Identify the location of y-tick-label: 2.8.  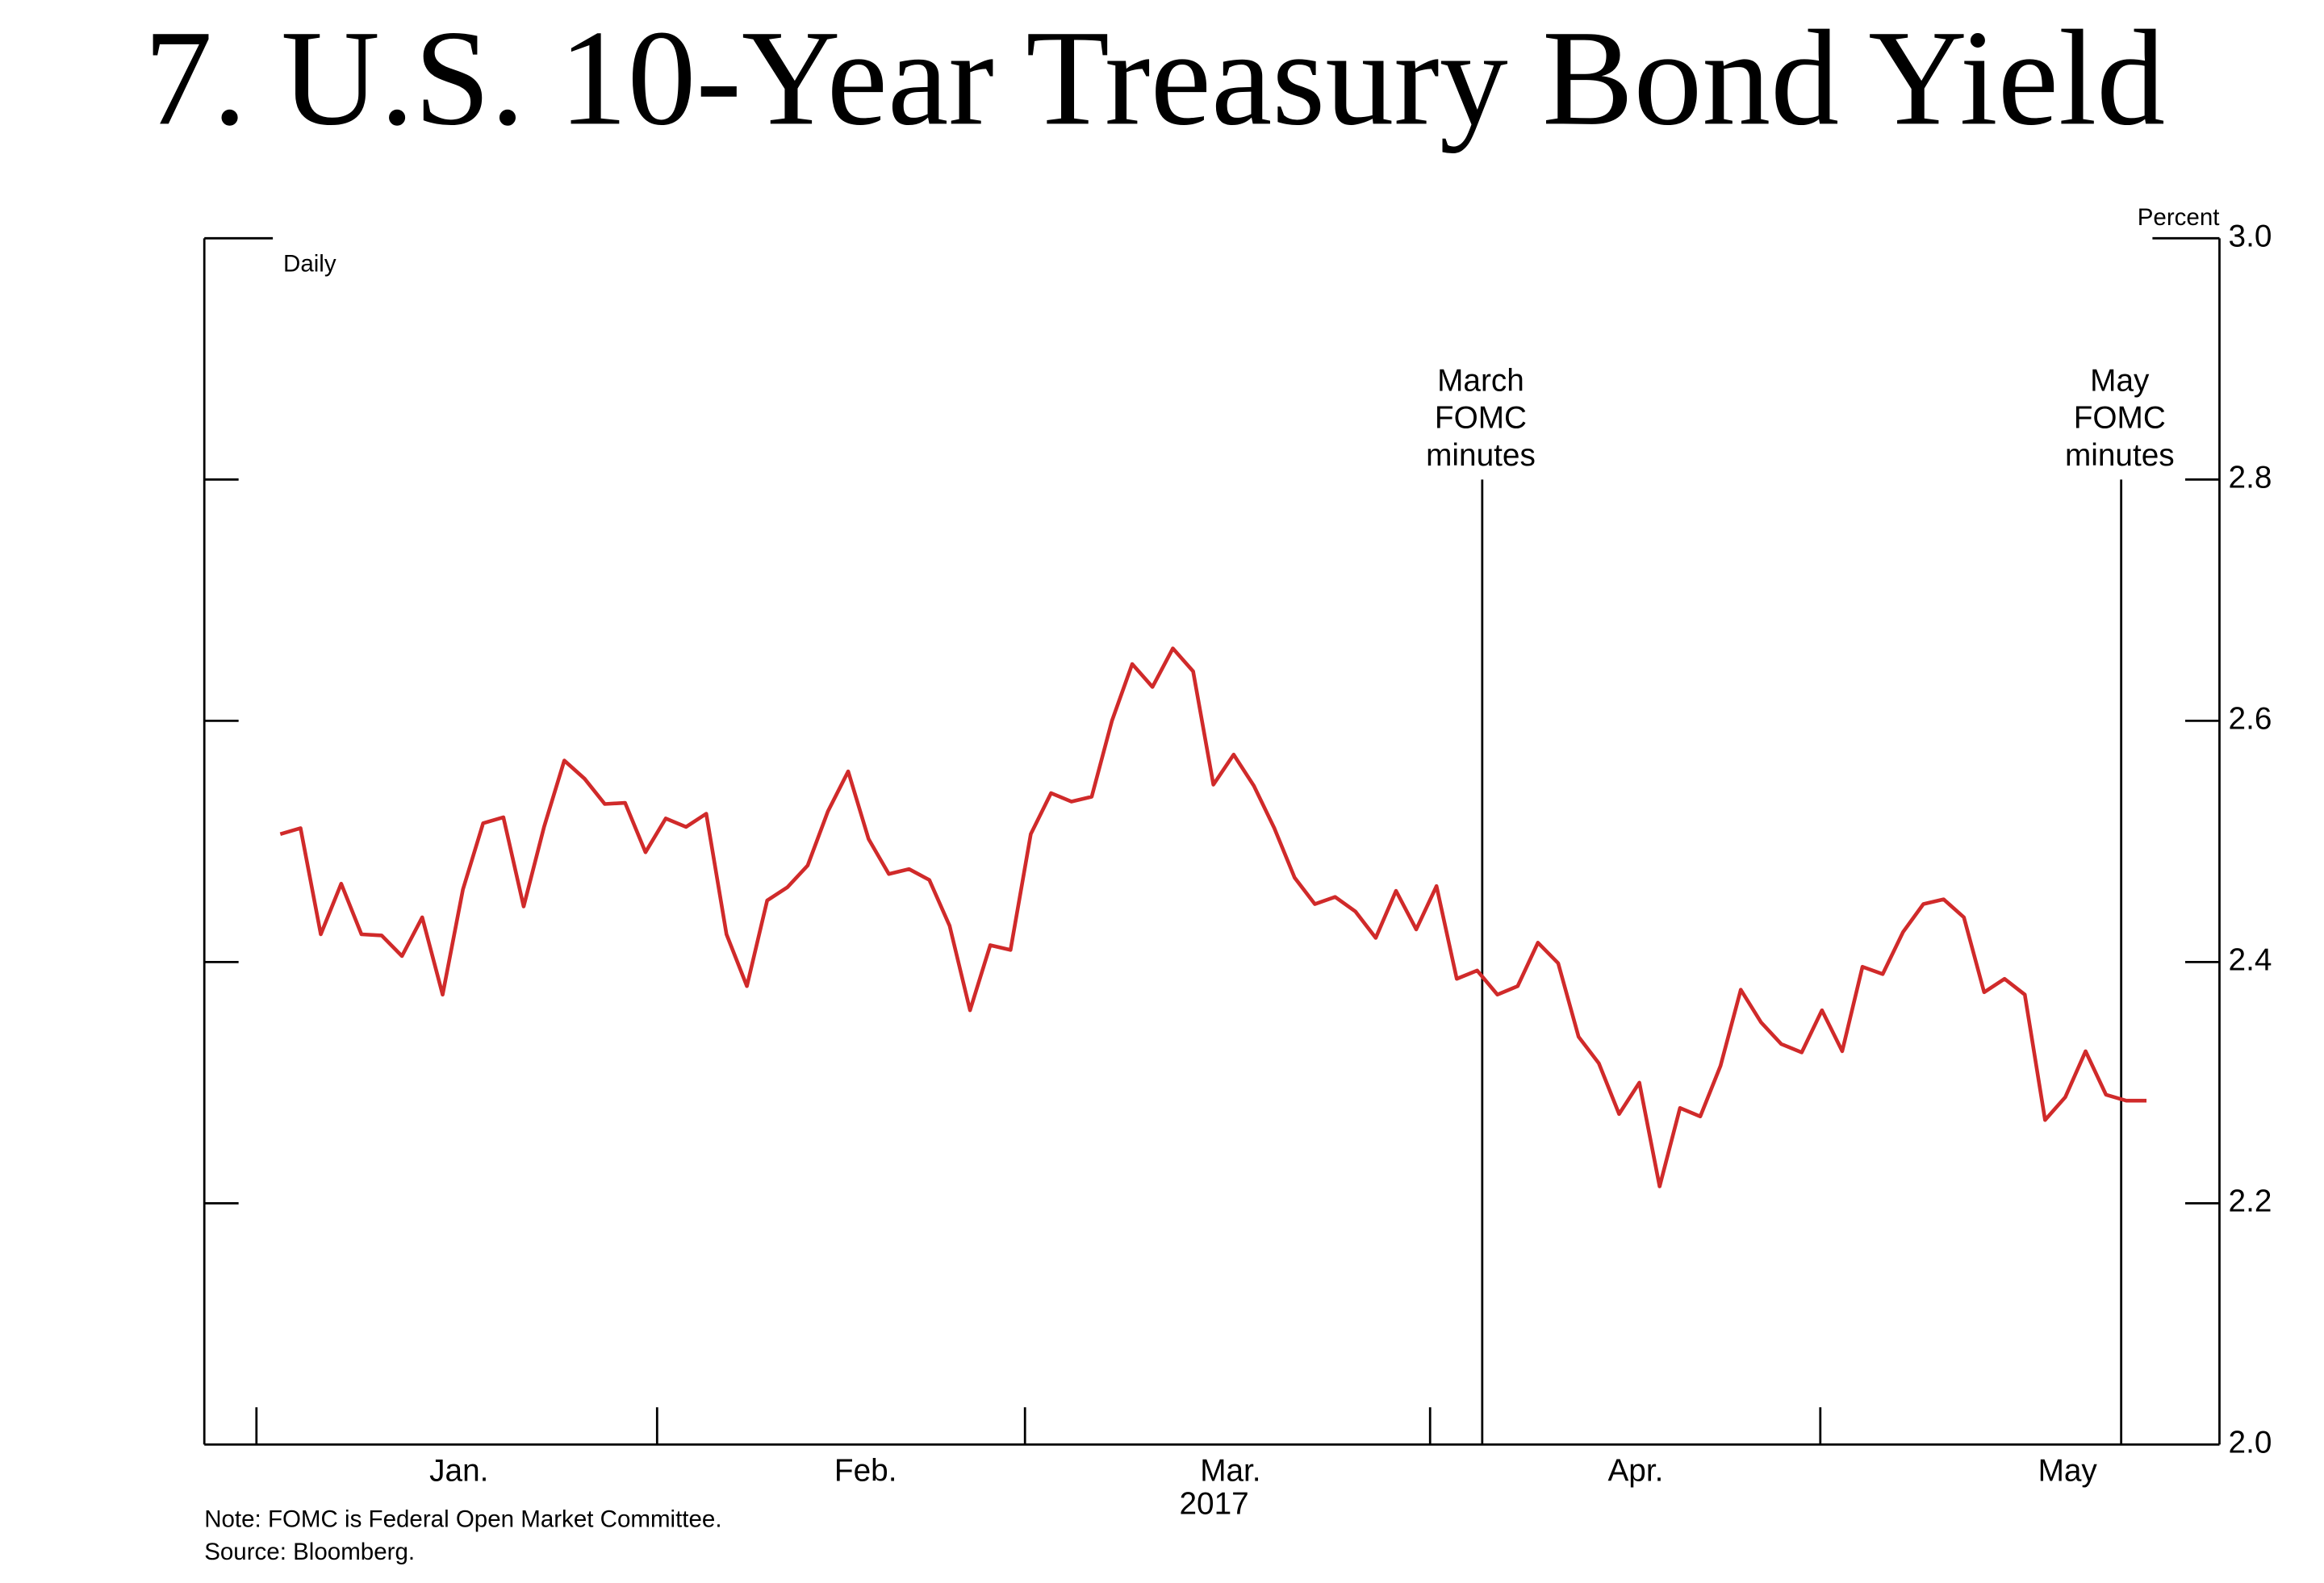
(2250, 478).